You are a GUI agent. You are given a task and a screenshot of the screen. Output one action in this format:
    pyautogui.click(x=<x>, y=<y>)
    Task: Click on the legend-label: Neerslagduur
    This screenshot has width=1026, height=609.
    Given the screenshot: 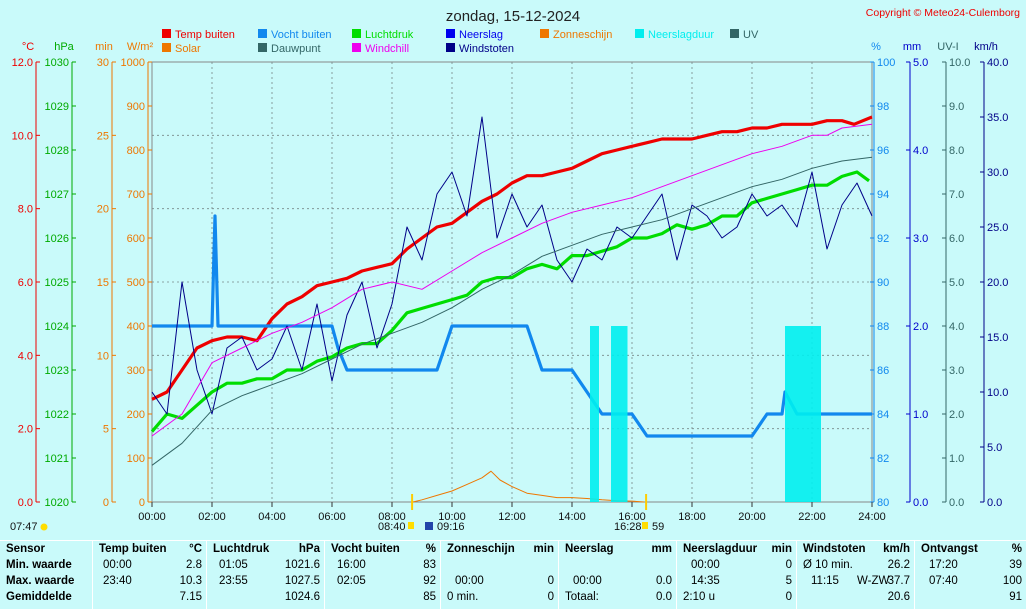 What is the action you would take?
    pyautogui.click(x=681, y=35)
    